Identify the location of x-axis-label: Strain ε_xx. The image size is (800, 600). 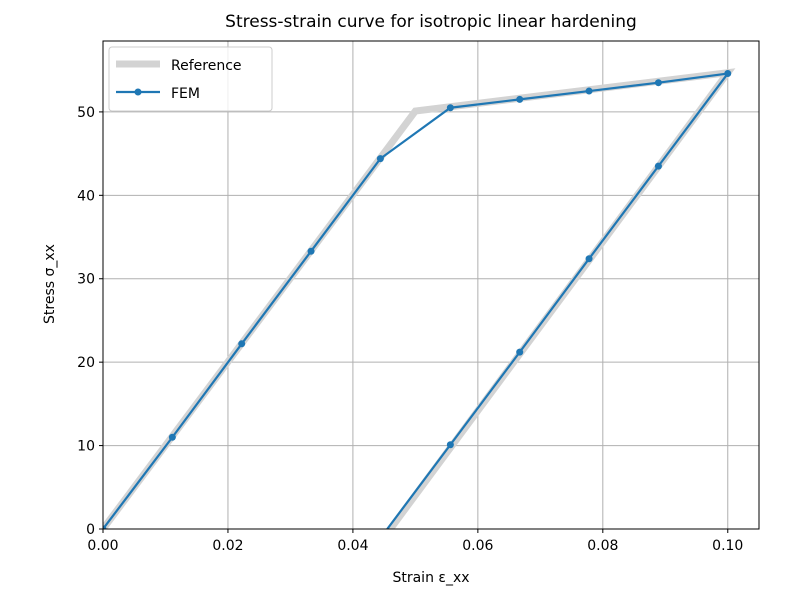
(430, 578).